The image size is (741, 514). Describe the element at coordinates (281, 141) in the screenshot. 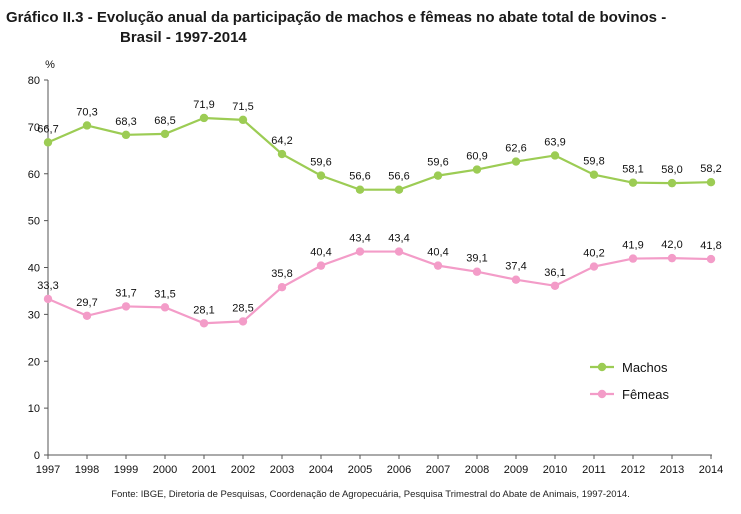

I see `data-label: 64,2` at that location.